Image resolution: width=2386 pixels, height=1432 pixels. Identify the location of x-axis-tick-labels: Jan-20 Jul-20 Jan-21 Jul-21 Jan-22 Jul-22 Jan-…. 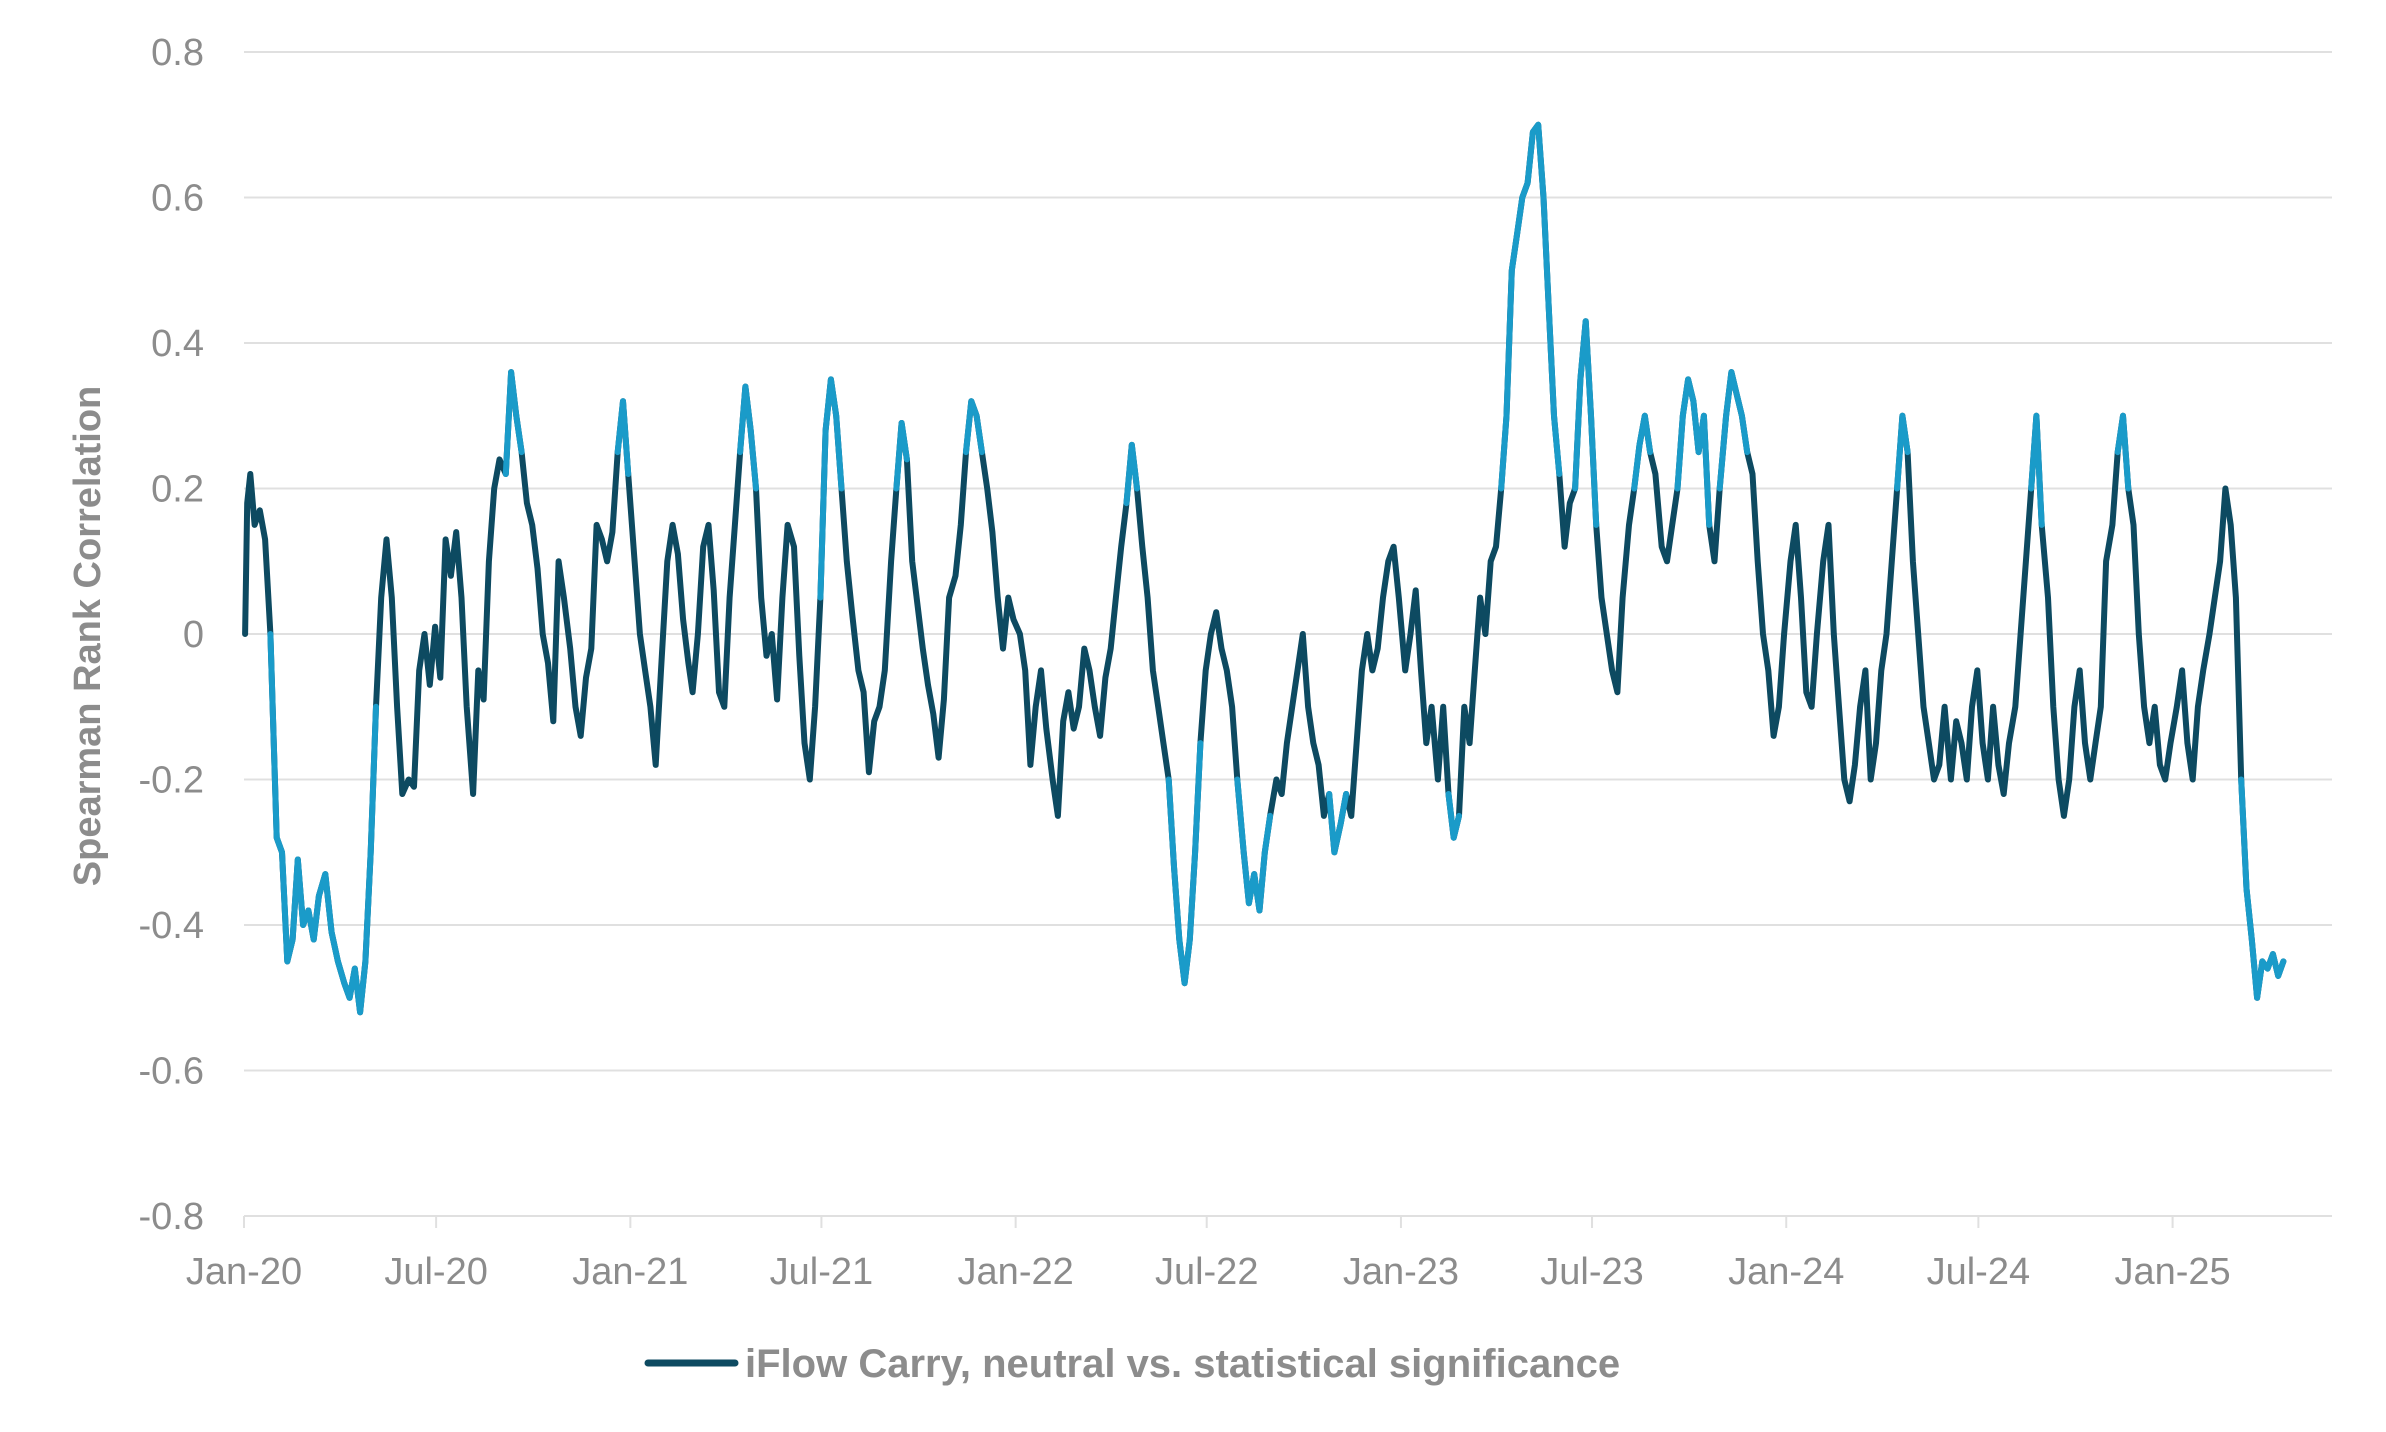
(1208, 1272).